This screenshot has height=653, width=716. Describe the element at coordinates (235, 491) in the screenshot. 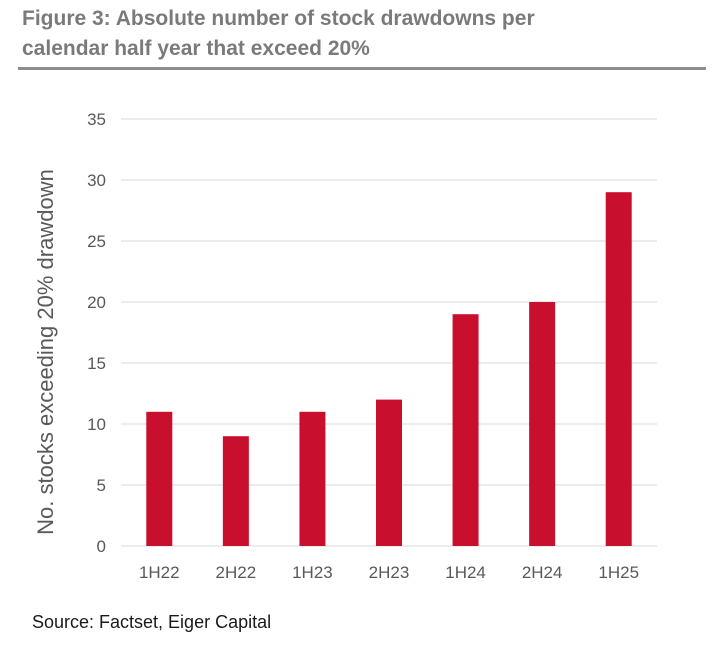

I see `bar-2h22` at that location.